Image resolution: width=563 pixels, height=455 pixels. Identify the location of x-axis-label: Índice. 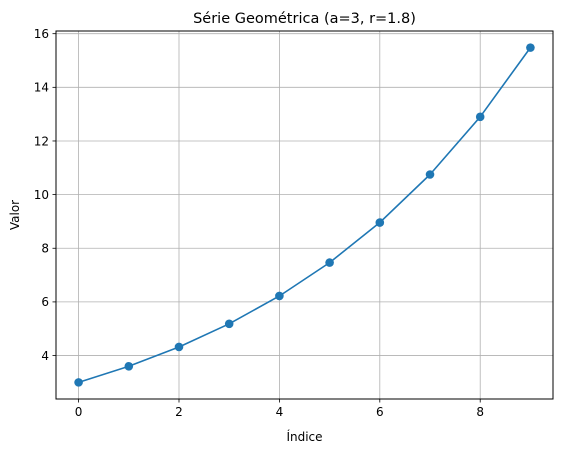
(304, 436).